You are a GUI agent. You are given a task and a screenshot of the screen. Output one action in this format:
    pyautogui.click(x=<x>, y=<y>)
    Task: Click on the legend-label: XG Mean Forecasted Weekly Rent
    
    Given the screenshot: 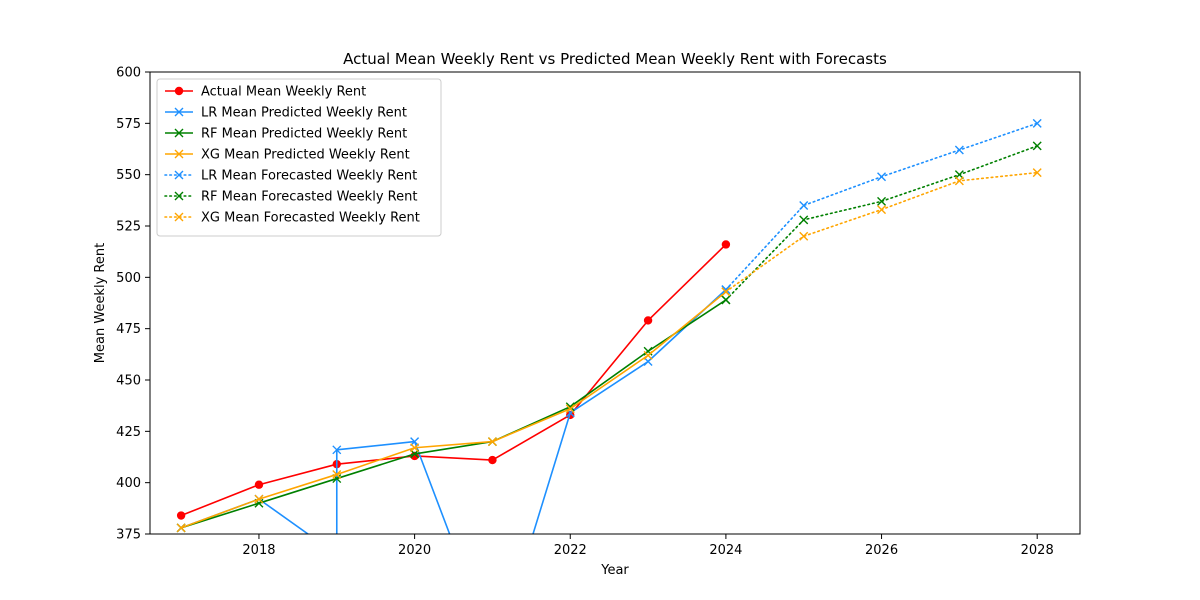 What is the action you would take?
    pyautogui.click(x=310, y=218)
    